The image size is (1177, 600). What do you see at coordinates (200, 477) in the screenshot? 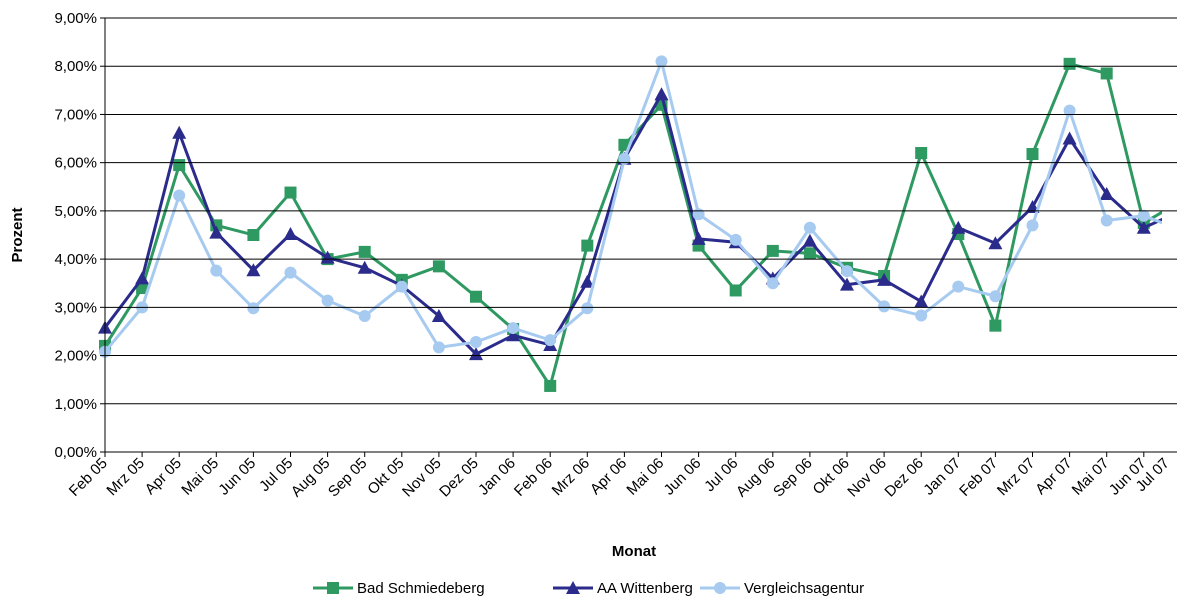
I see `x-tick-label: Mai 05` at bounding box center [200, 477].